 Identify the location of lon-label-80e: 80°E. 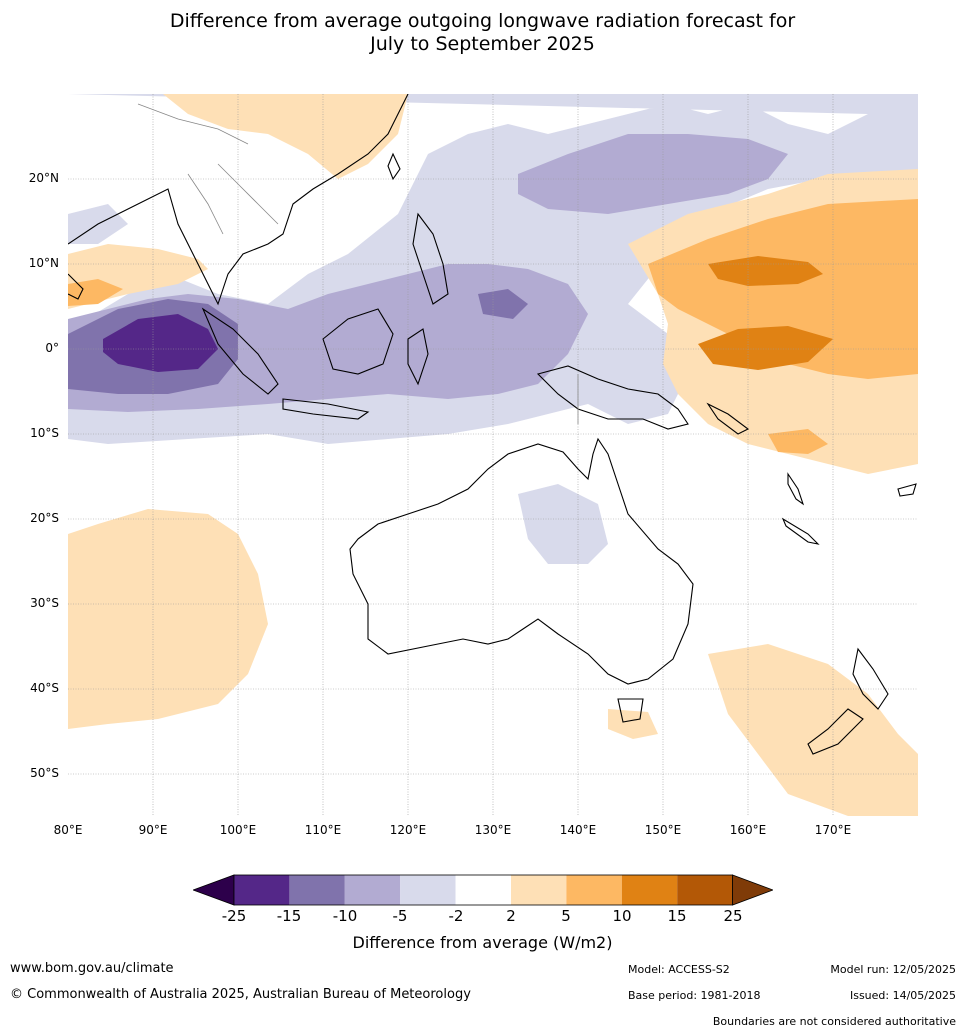
(68, 830).